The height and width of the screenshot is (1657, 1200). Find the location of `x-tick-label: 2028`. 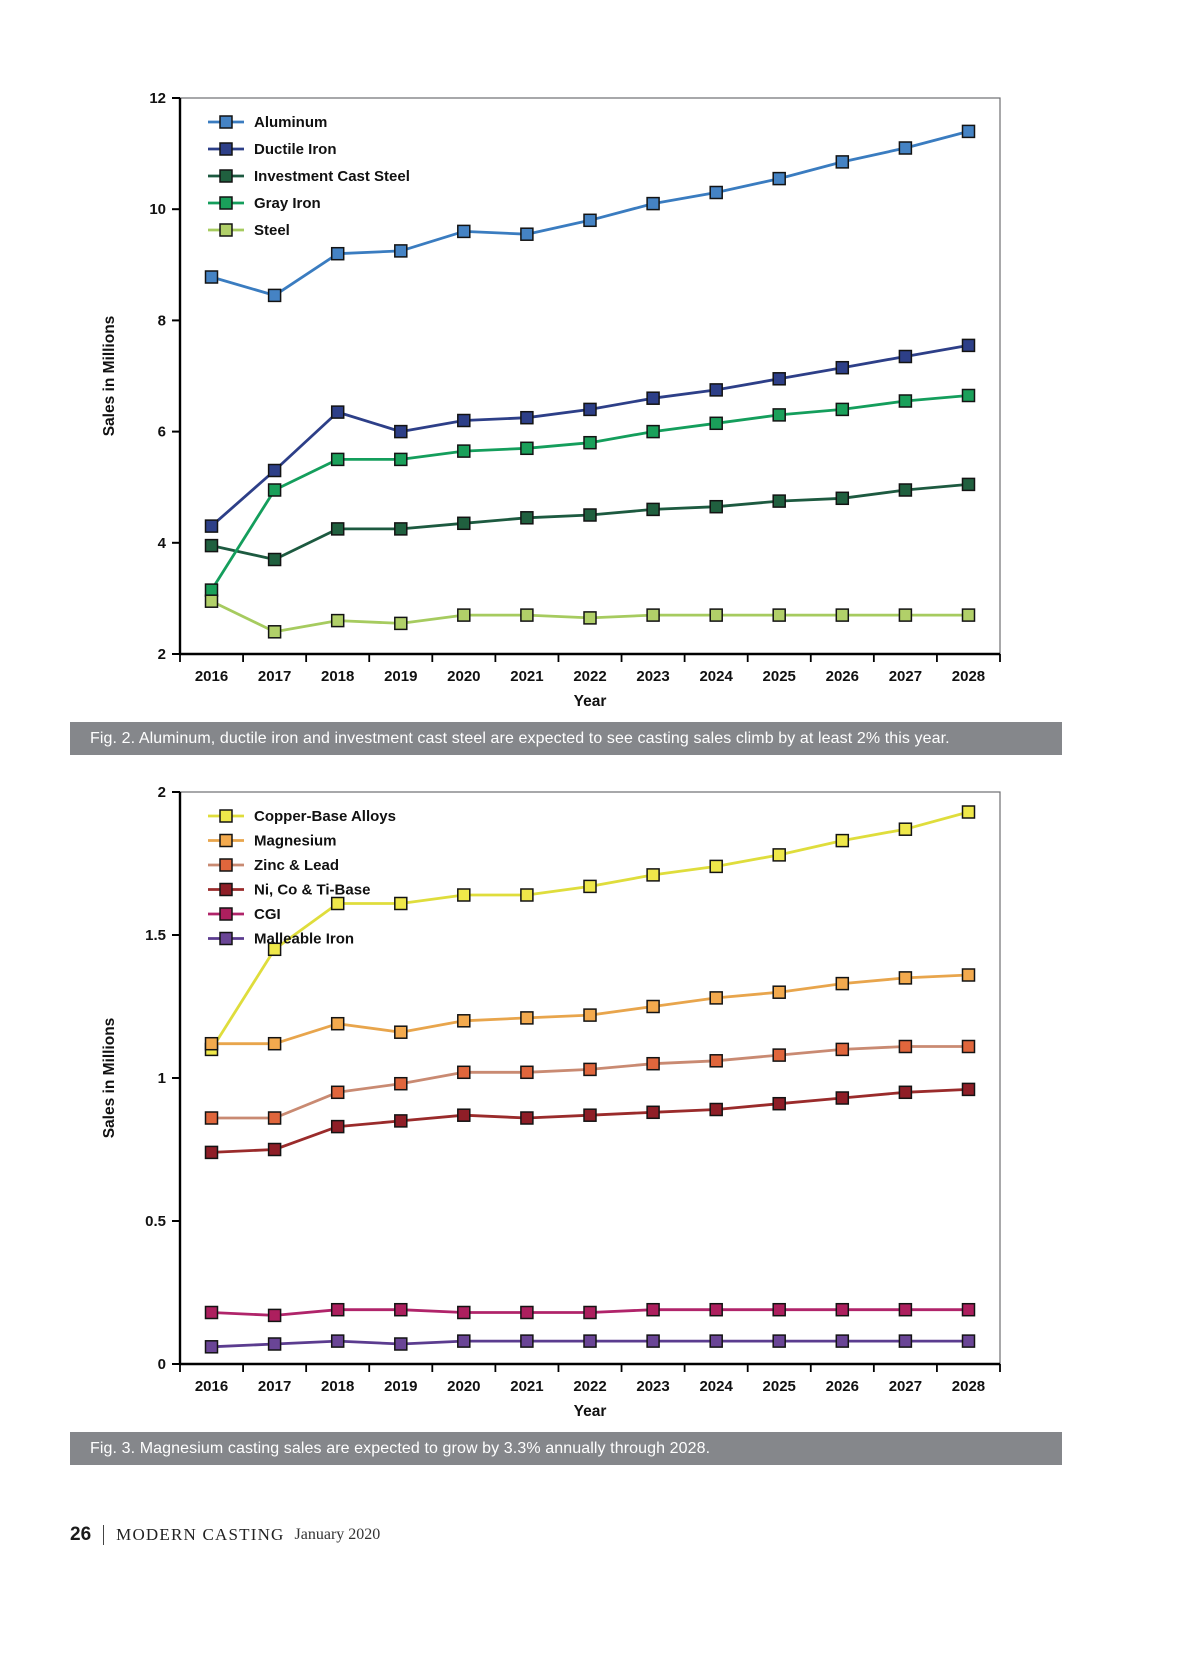

x-tick-label: 2028 is located at coordinates (968, 1386).